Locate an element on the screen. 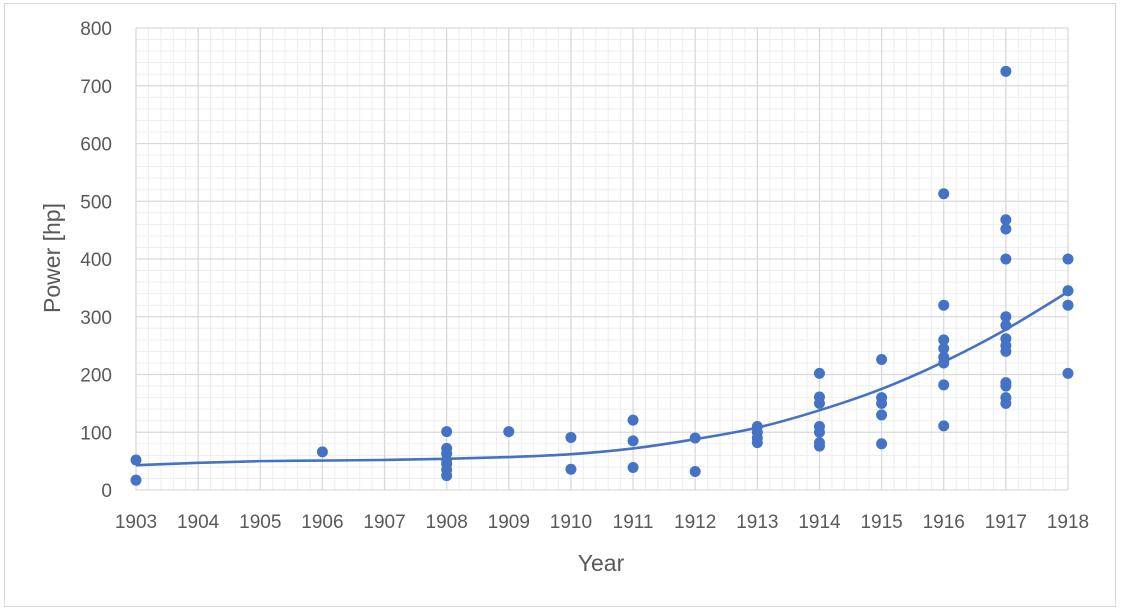 This screenshot has width=1122, height=613. y-tick-label: 600 is located at coordinates (96, 145).